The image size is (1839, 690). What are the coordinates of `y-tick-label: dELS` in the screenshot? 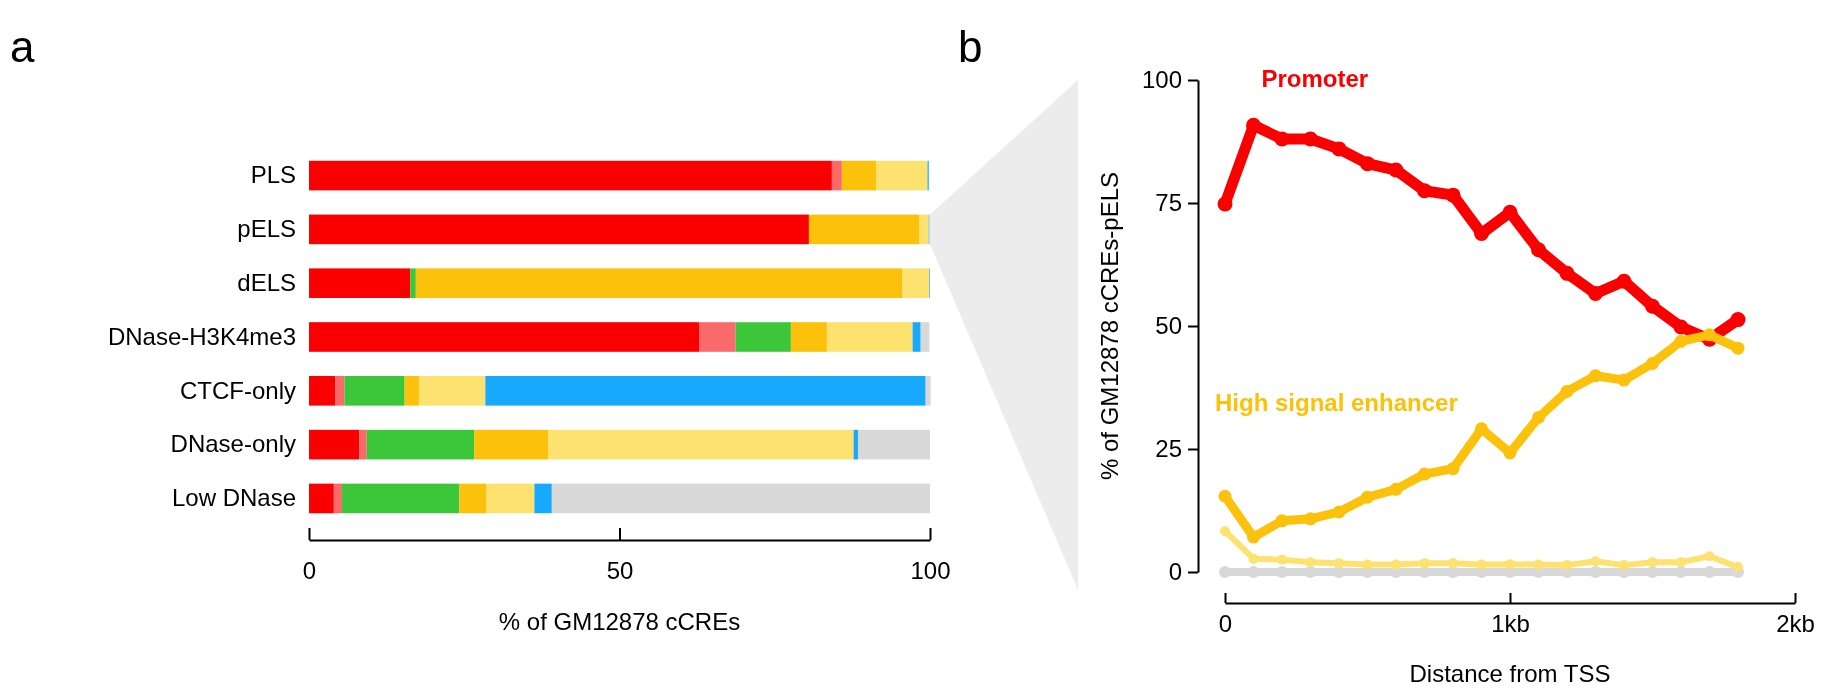 It's located at (266, 282).